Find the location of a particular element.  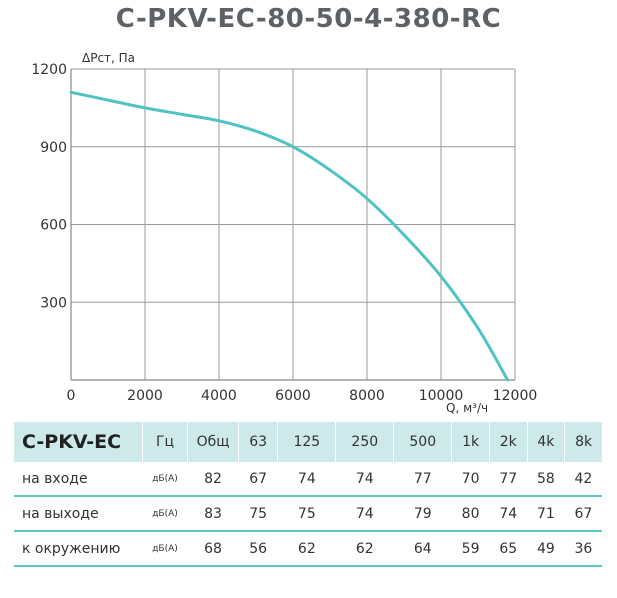

x-tick-label: 10000 is located at coordinates (441, 396).